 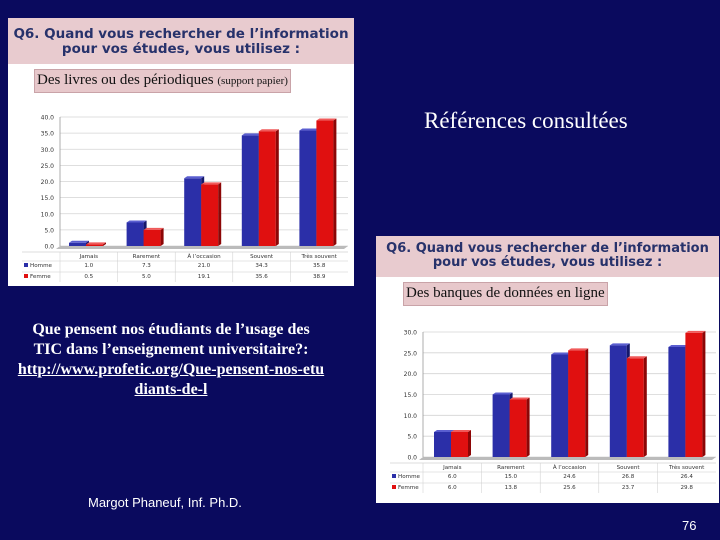 I want to click on table-value: 26.4, so click(x=686, y=477).